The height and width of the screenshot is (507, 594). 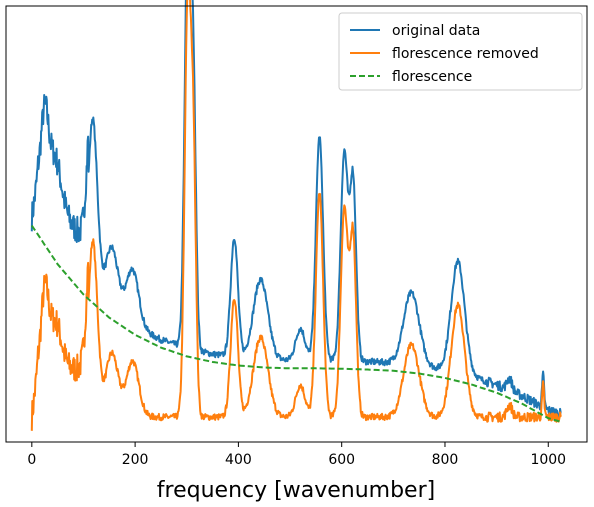 I want to click on legend-label-original: original data, so click(x=436, y=31).